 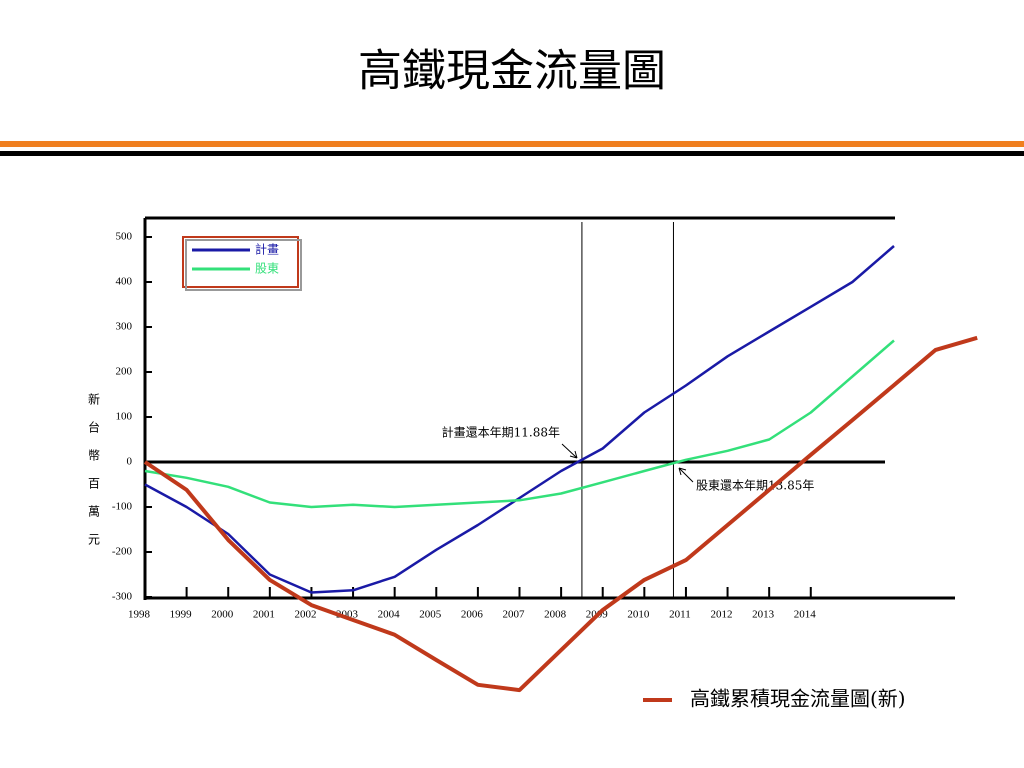 I want to click on legend-label: 高鐵累積現金流量圖(新), so click(x=798, y=699).